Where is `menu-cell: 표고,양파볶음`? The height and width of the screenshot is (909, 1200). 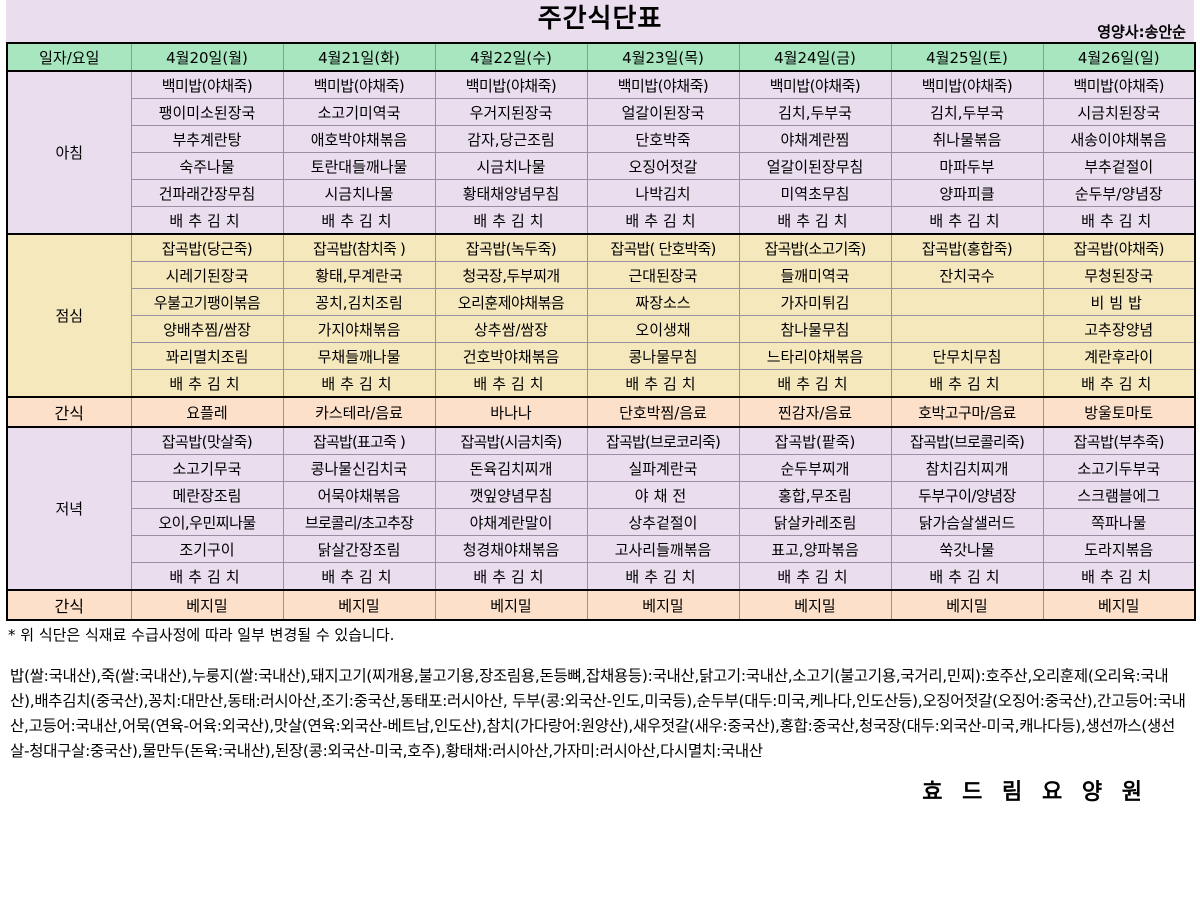 menu-cell: 표고,양파볶음 is located at coordinates (815, 549).